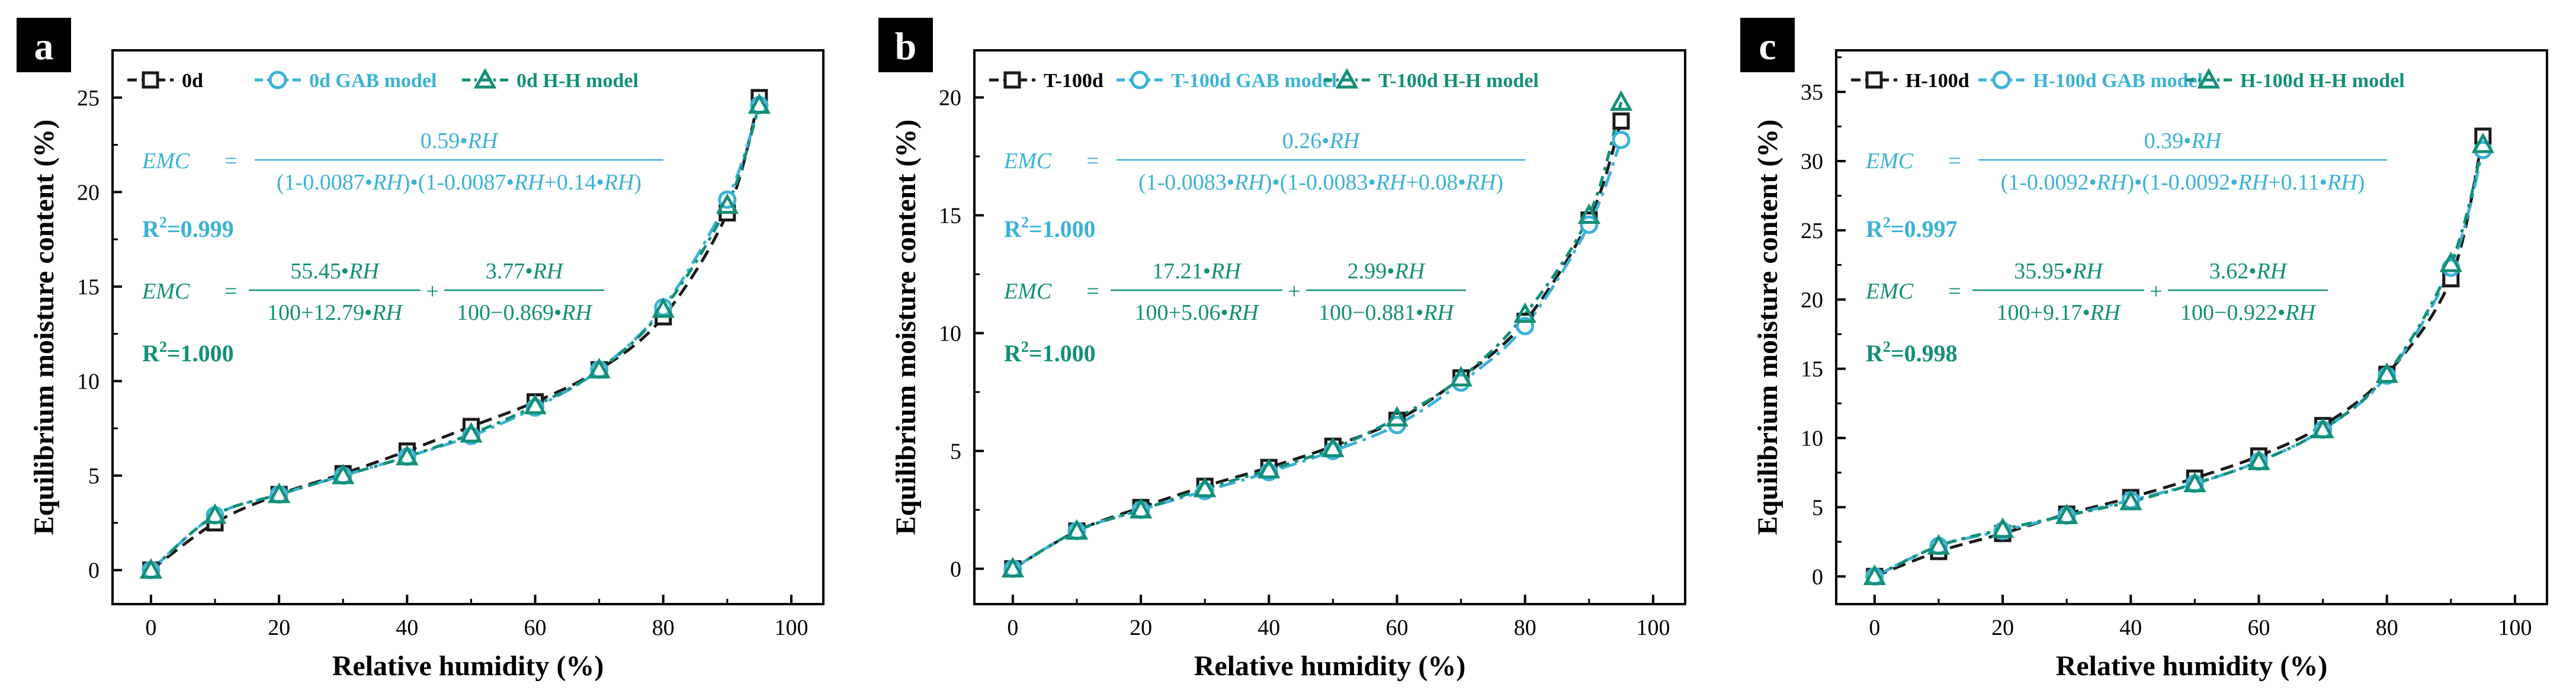 The image size is (2576, 690). Describe the element at coordinates (1812, 161) in the screenshot. I see `y-tick-label: 30` at that location.